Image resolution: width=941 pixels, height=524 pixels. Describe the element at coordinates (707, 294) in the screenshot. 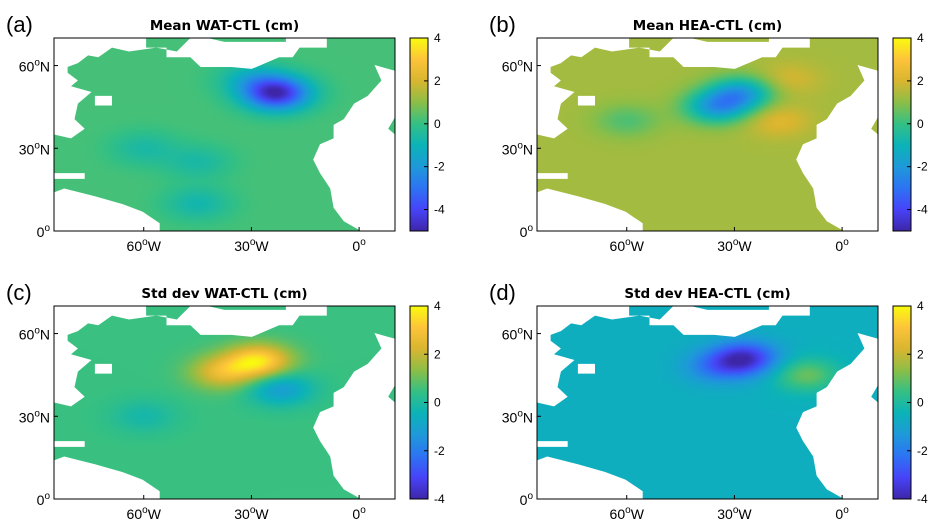

I see `panel-title: Std dev HEA-CTL (cm)` at that location.